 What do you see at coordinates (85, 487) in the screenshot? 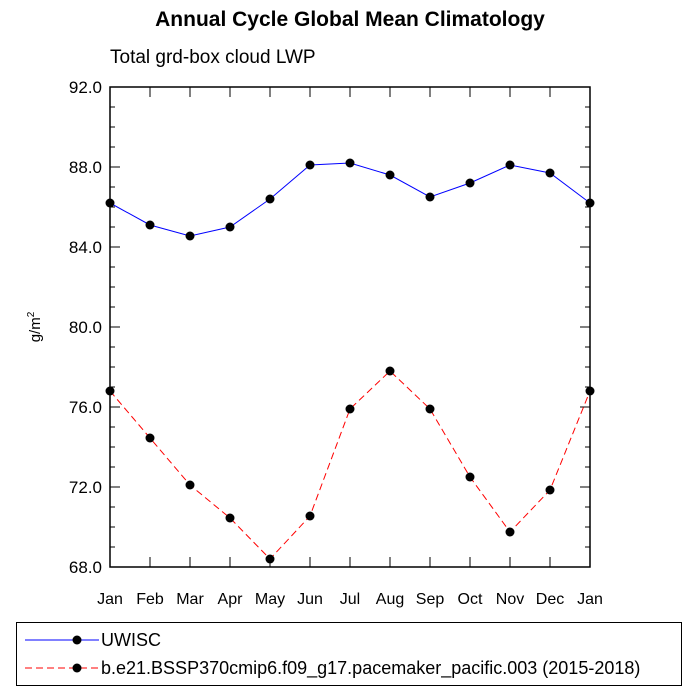
I see `y-tick-label: 72.0` at bounding box center [85, 487].